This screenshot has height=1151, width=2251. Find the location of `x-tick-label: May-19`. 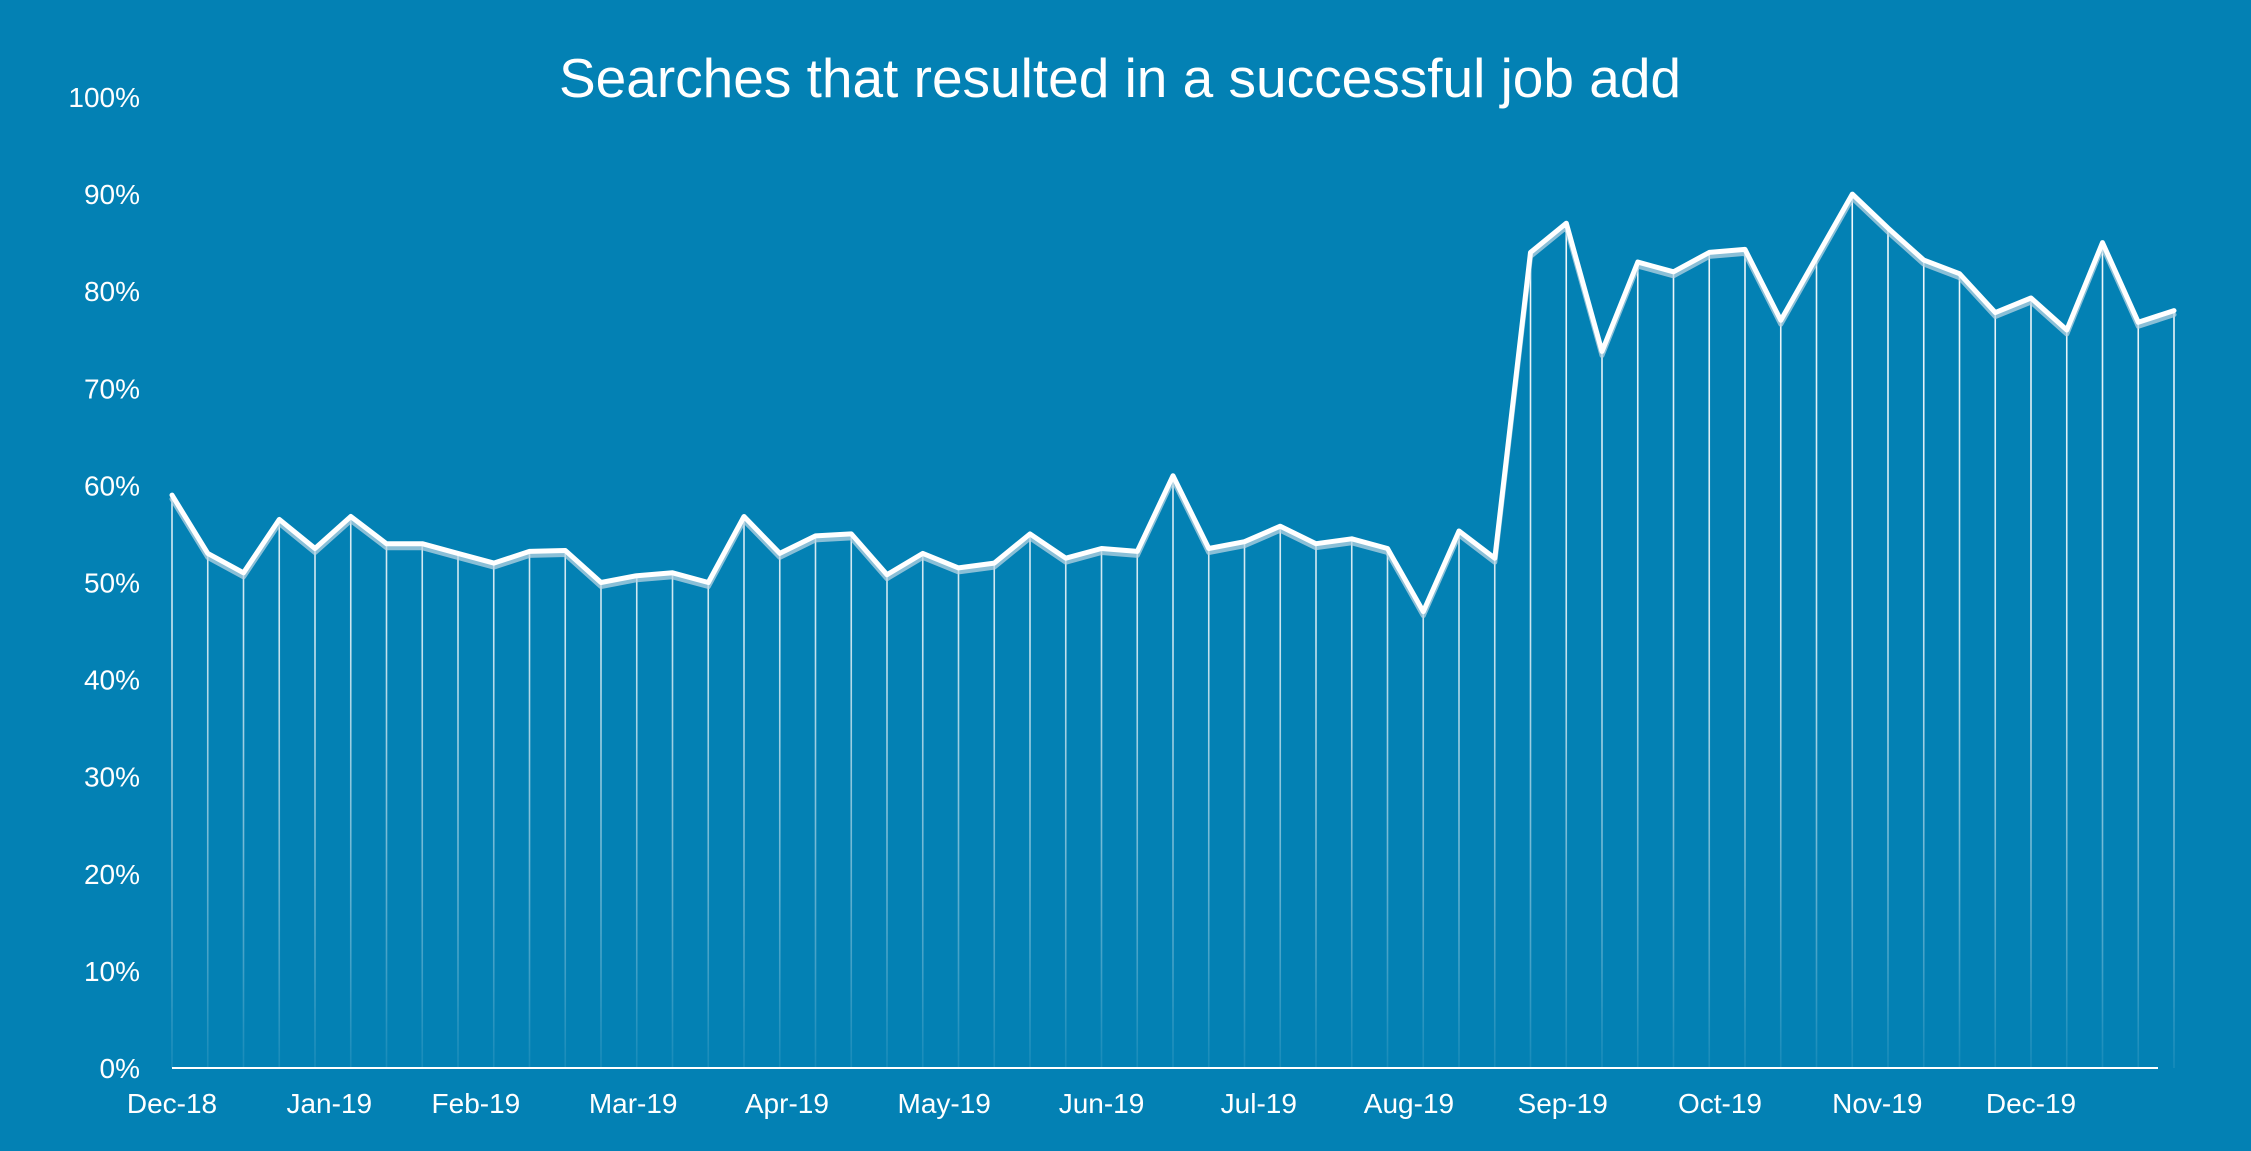

x-tick-label: May-19 is located at coordinates (944, 1103).